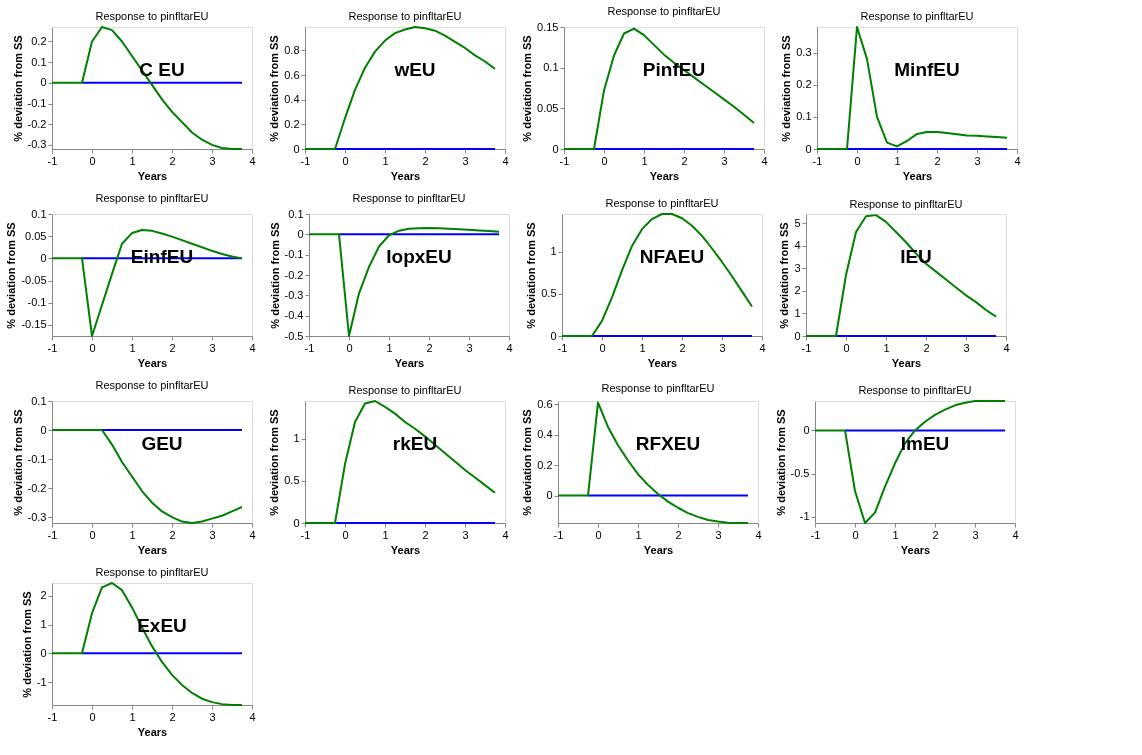  What do you see at coordinates (797, 245) in the screenshot?
I see `y-tick-label: 4` at bounding box center [797, 245].